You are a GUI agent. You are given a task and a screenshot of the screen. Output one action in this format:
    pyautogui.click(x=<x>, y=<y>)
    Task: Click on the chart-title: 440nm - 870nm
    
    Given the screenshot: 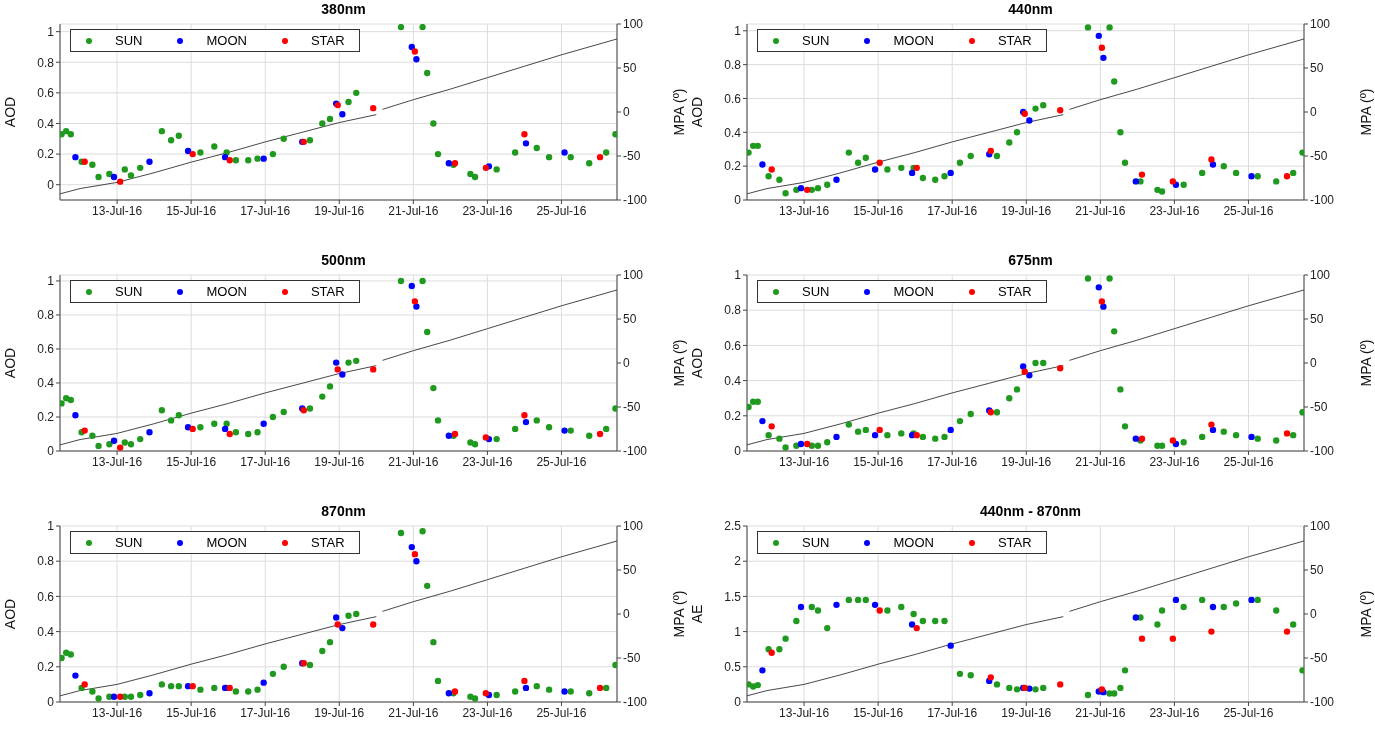 What is the action you would take?
    pyautogui.click(x=1030, y=511)
    